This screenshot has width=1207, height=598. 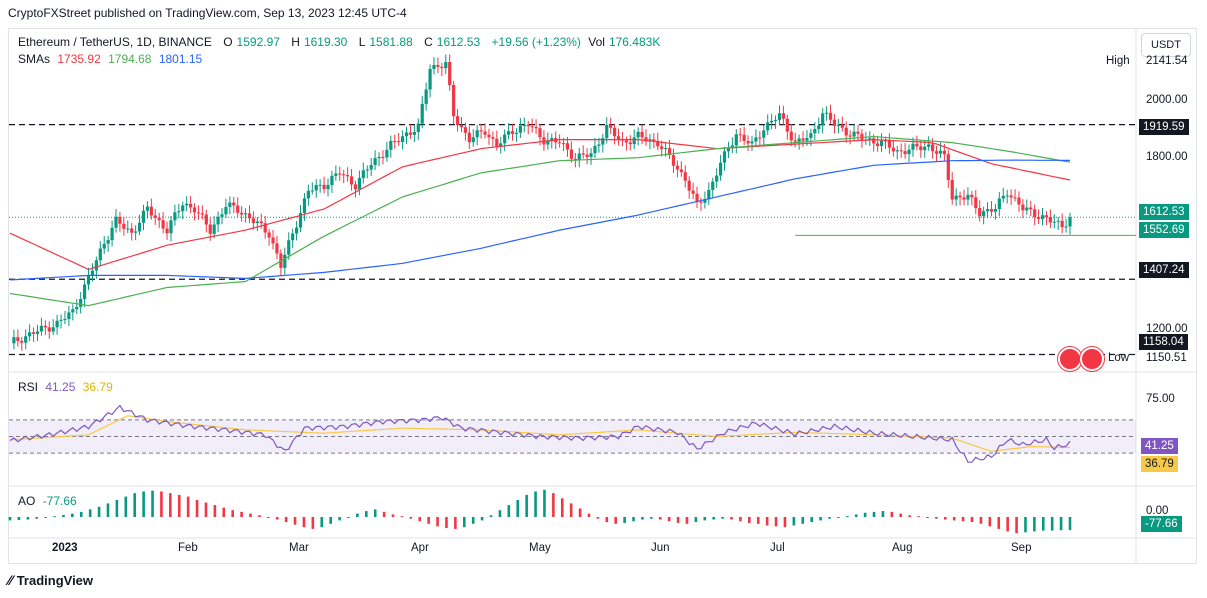 What do you see at coordinates (596, 42) in the screenshot?
I see `volume-label: Vol` at bounding box center [596, 42].